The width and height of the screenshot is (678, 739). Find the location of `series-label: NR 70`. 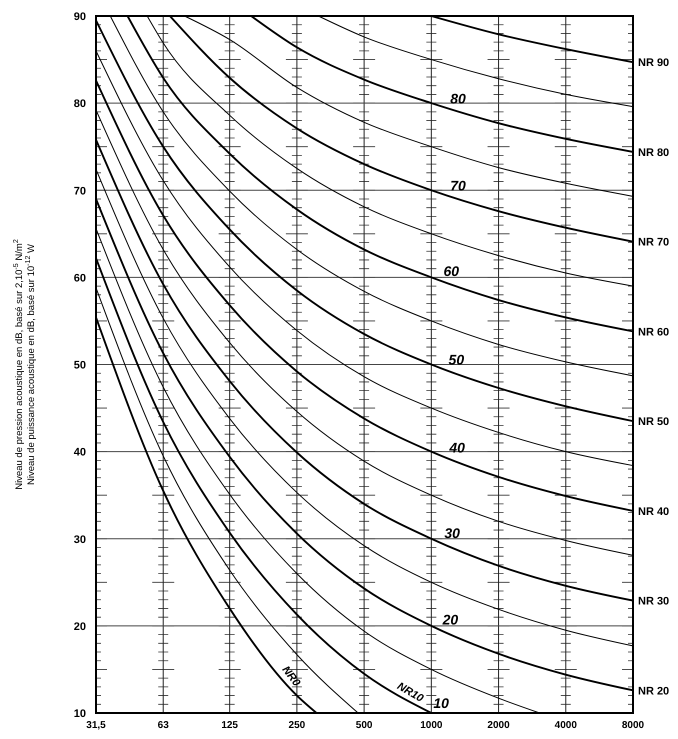

series-label: NR 70 is located at coordinates (654, 242).